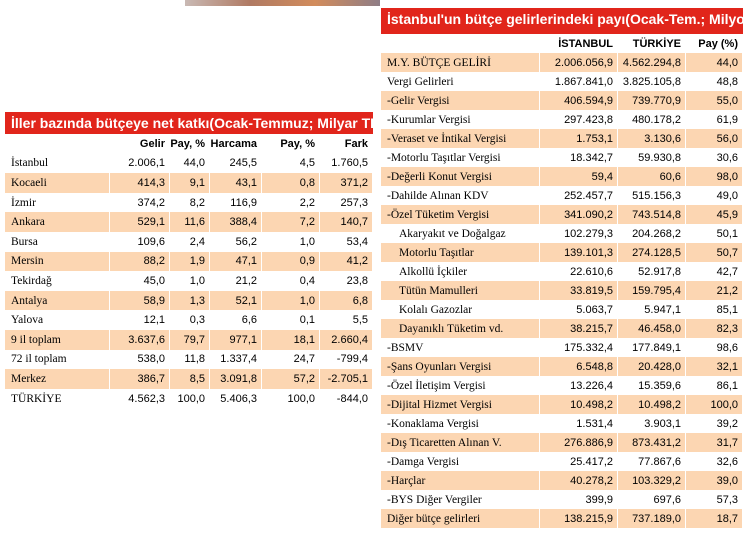  Describe the element at coordinates (346, 340) in the screenshot. I see `cell-value: 2.660,4` at that location.